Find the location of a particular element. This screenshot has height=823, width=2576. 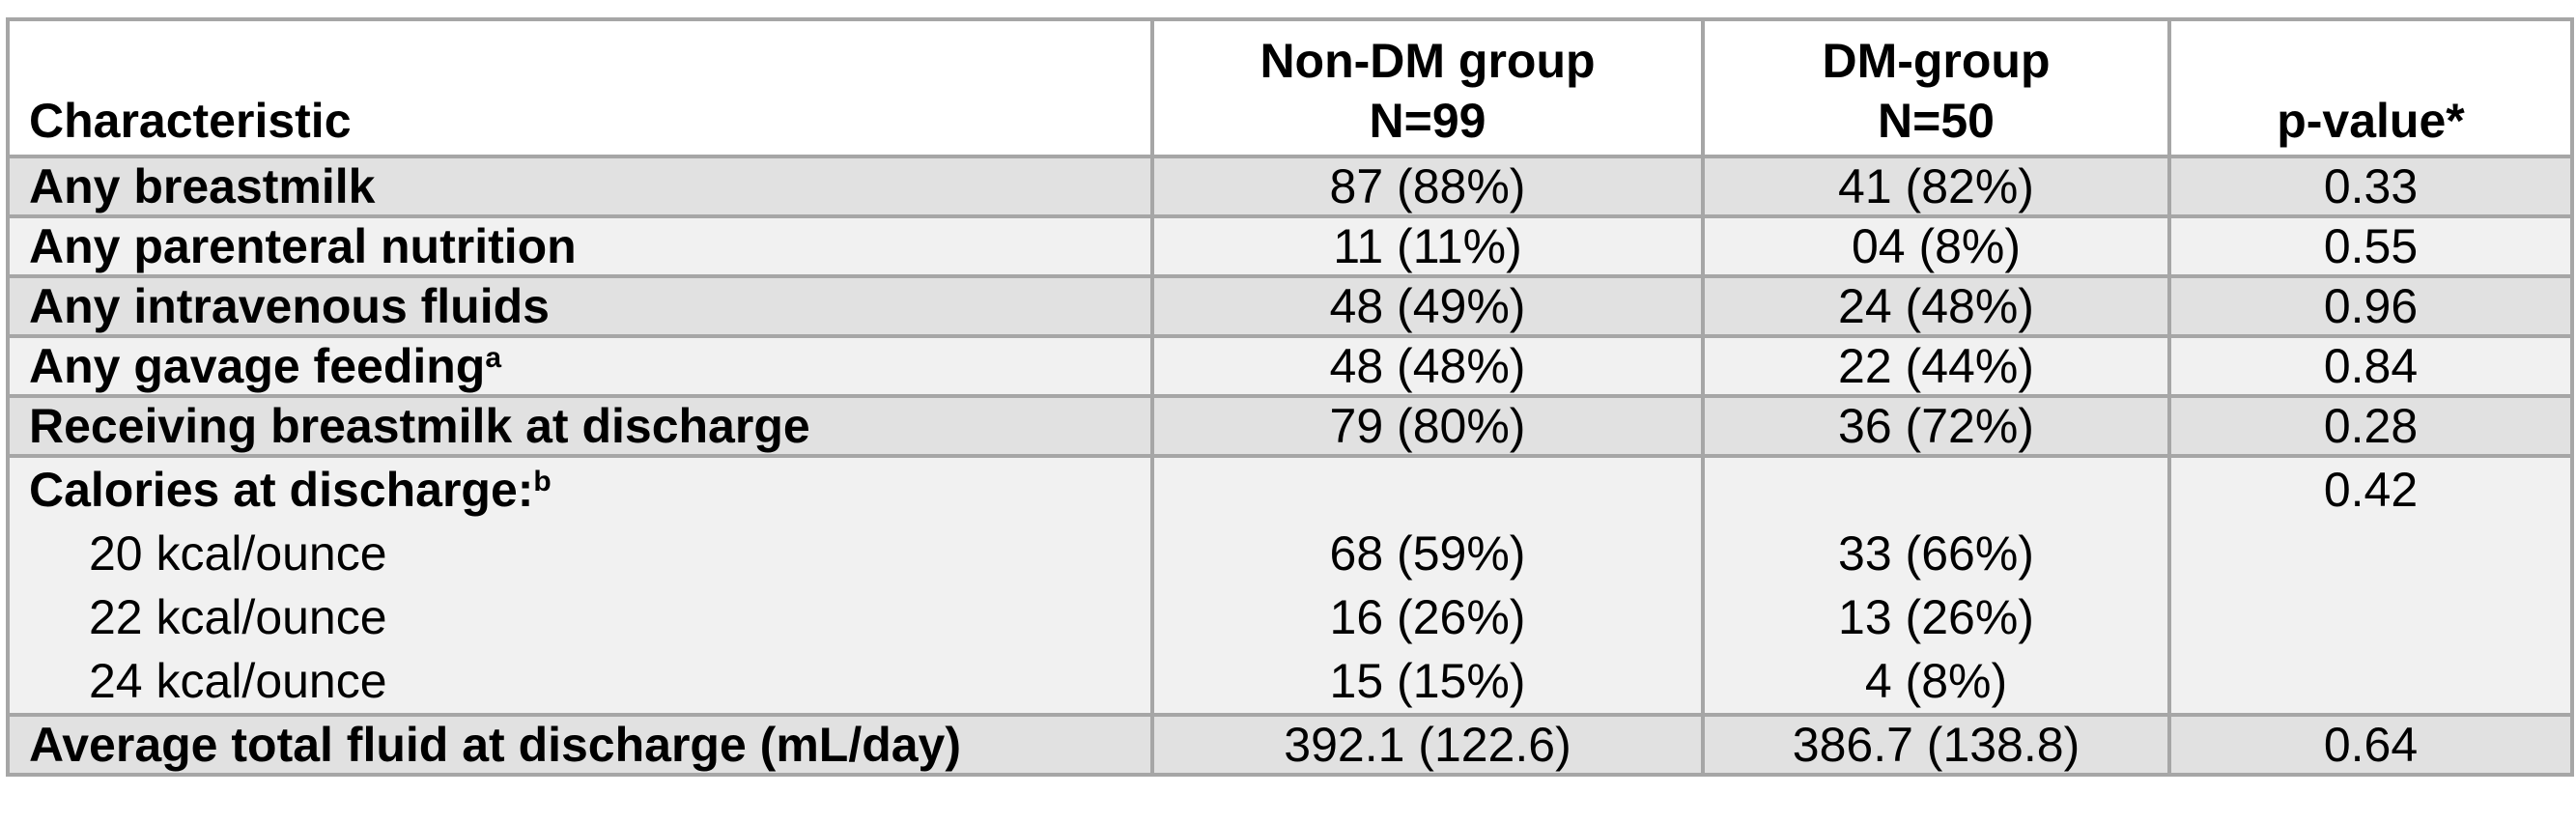

calories-sub-label: 24 kcal/ounce is located at coordinates (238, 681).